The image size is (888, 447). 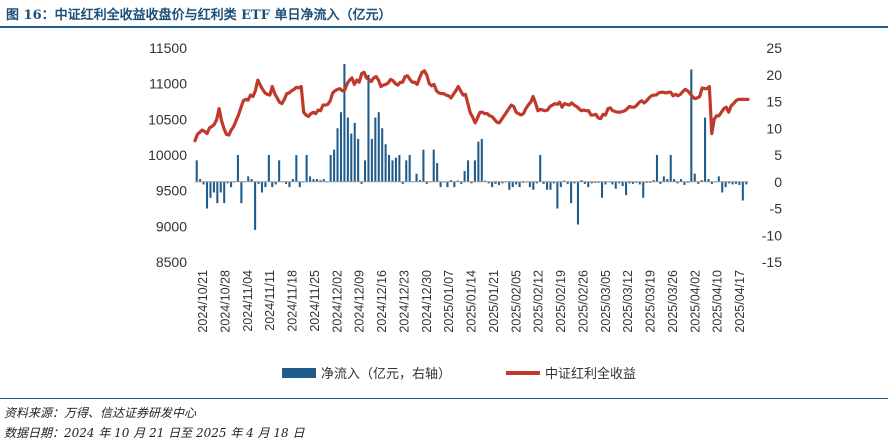 I want to click on x-tick-label: 2025/01/14, so click(x=472, y=301).